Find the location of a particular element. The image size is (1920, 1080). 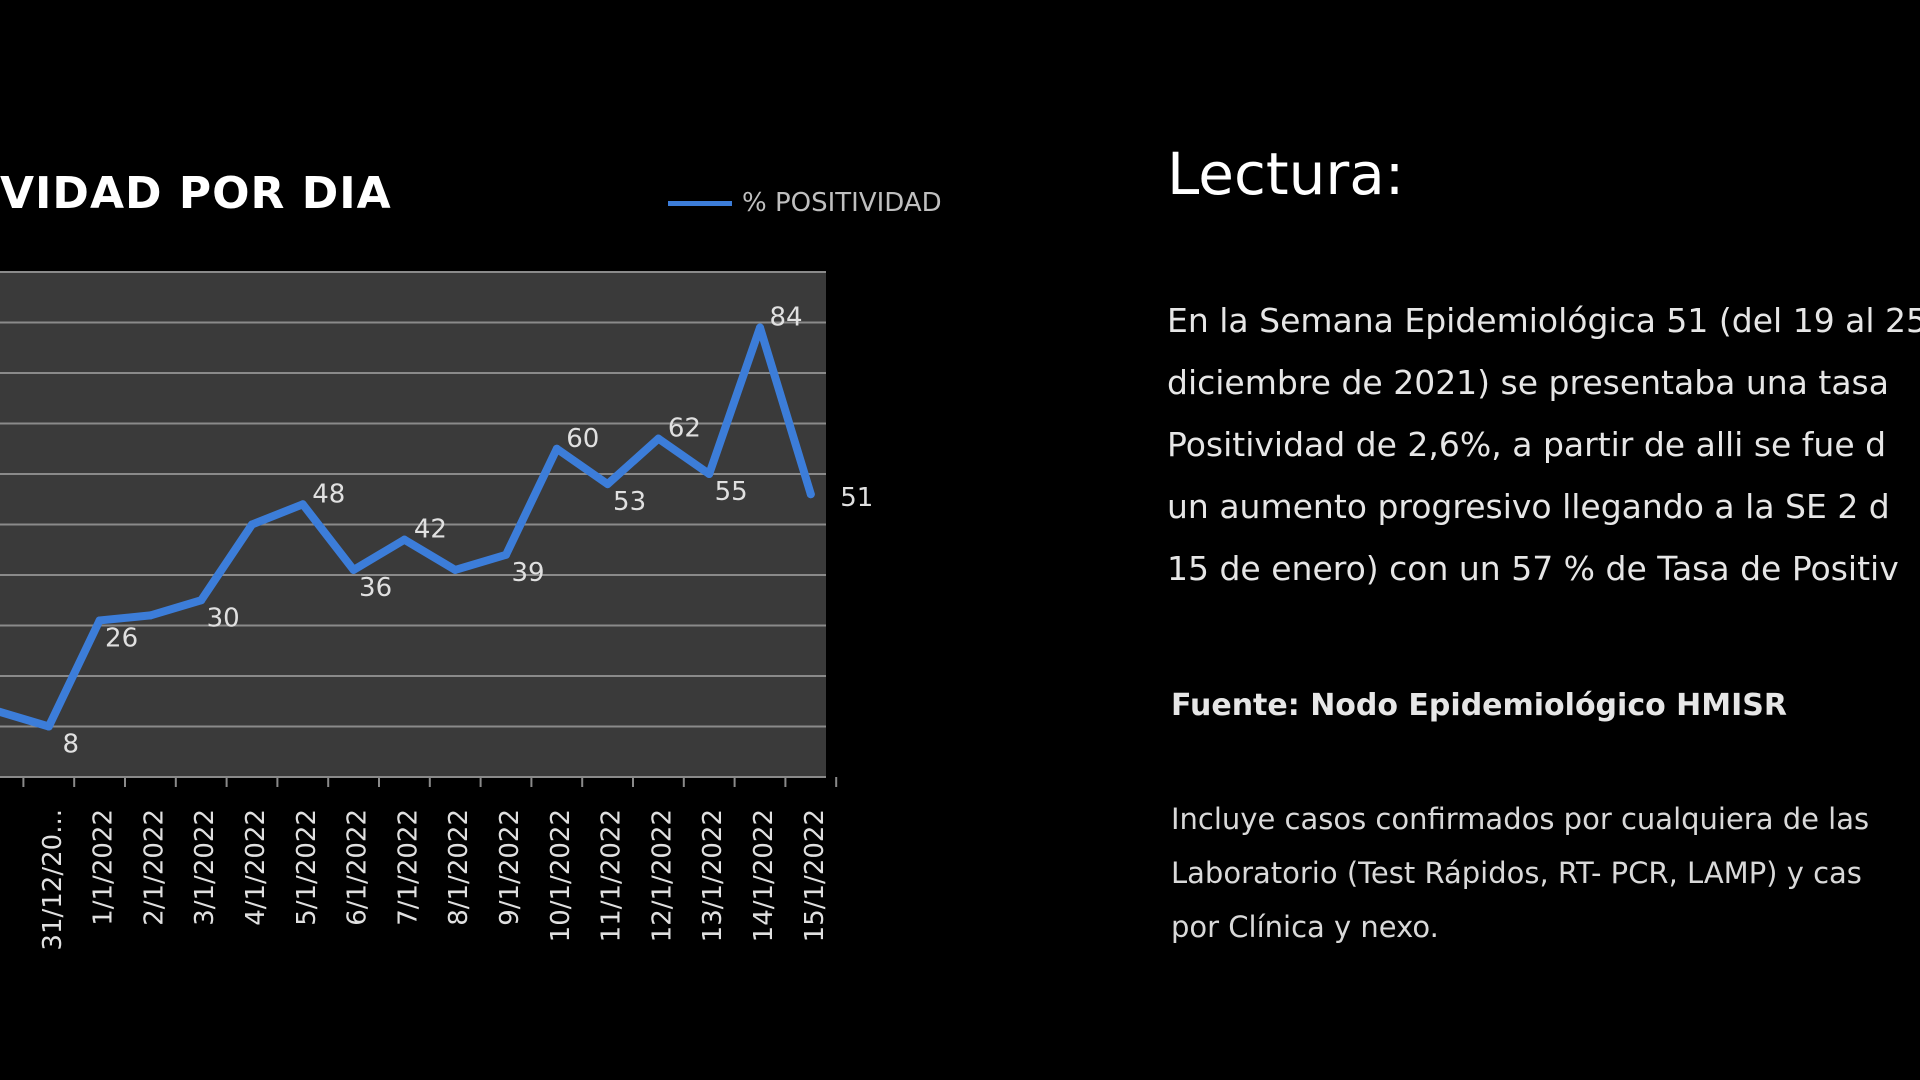

legend-line-swatch is located at coordinates (700, 203).